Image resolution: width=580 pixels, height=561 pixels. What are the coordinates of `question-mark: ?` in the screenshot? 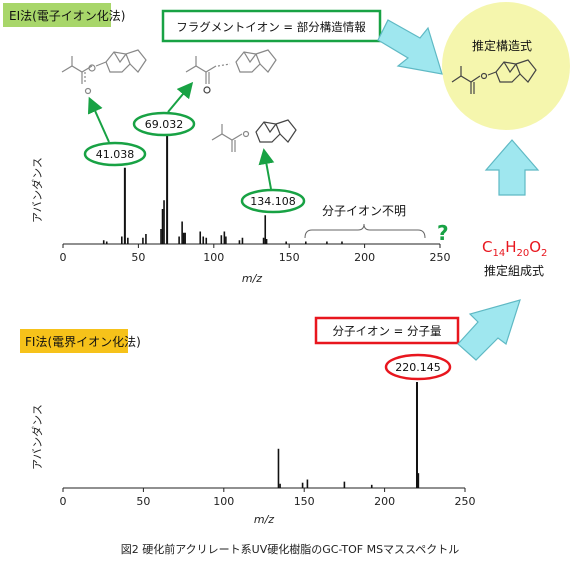 It's located at (443, 233).